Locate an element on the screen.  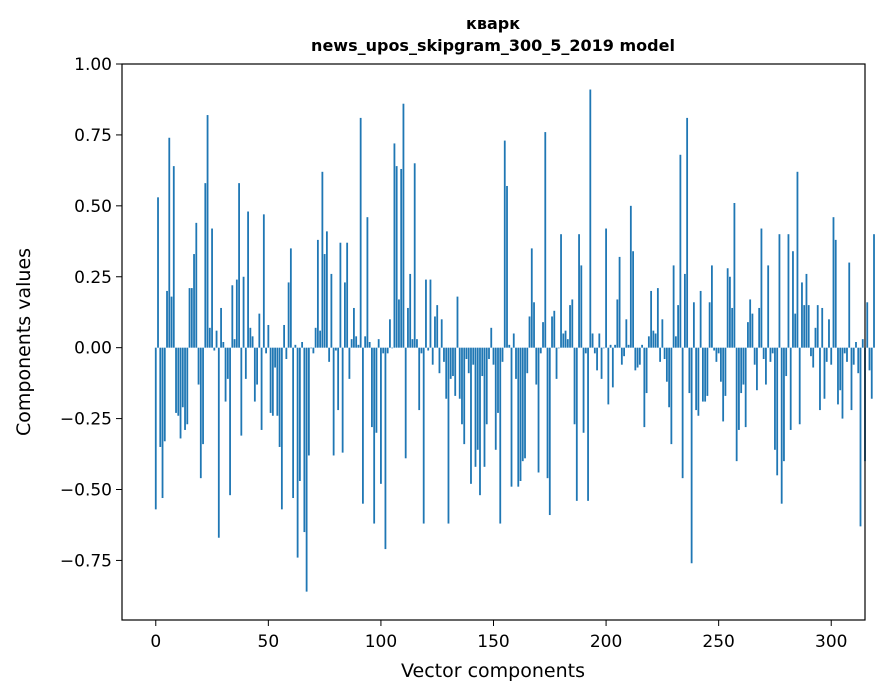
y-tick-label: 0.00 is located at coordinates (93, 349).